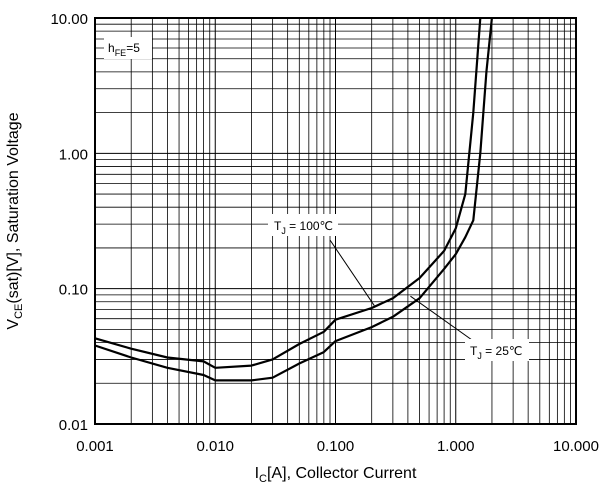 The height and width of the screenshot is (493, 600). Describe the element at coordinates (479, 356) in the screenshot. I see `series-label-tj-25c-sub: J` at that location.